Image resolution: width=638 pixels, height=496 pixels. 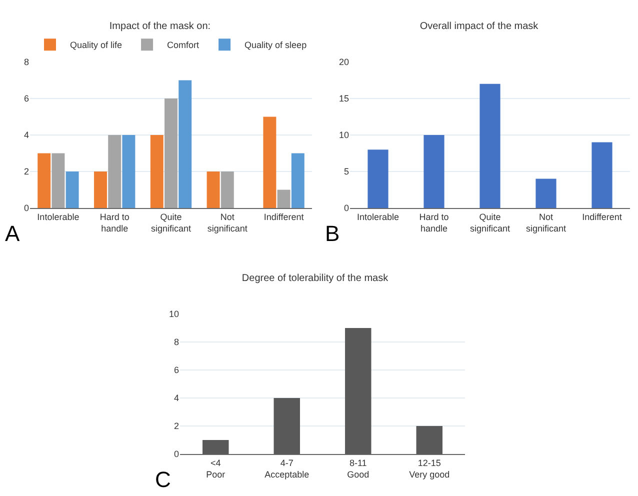 What do you see at coordinates (332, 233) in the screenshot?
I see `text: B` at bounding box center [332, 233].